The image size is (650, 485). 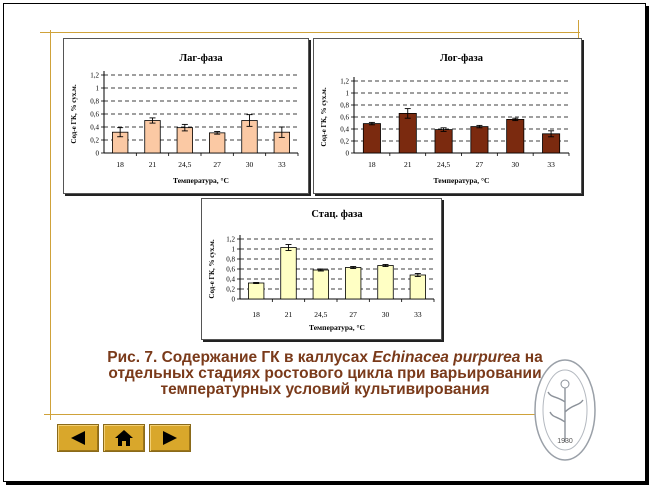 What do you see at coordinates (294, 414) in the screenshot?
I see `deco-bottom-line` at bounding box center [294, 414].